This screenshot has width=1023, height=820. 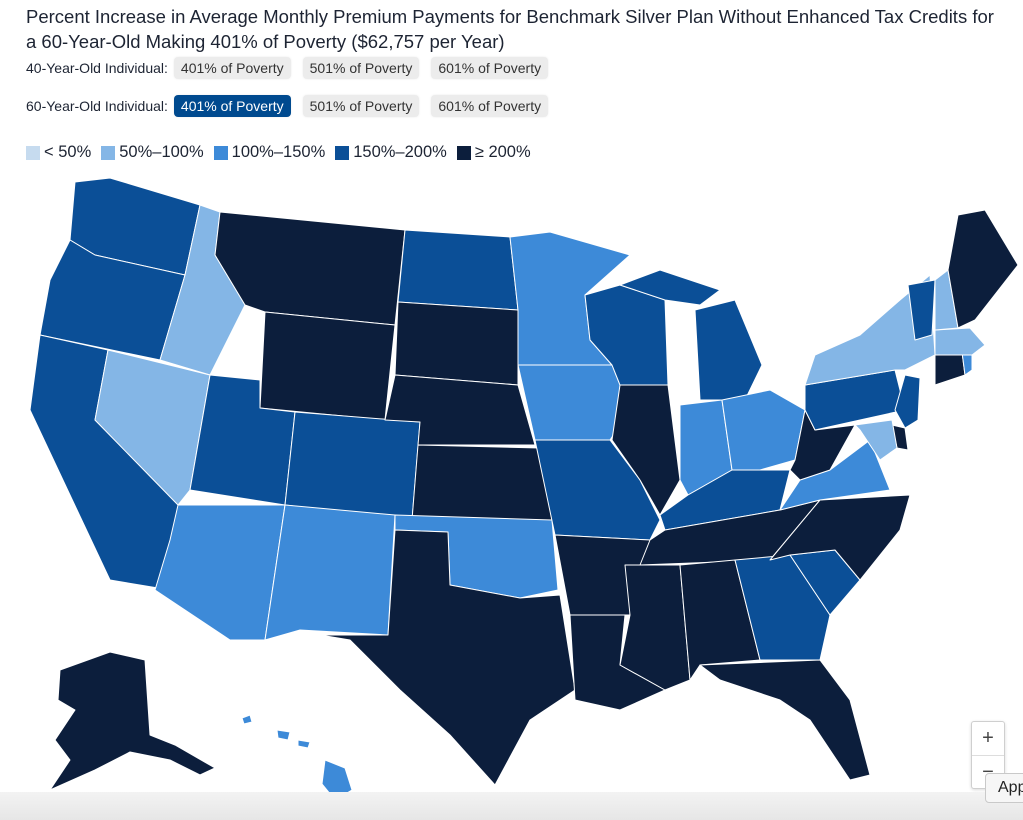 I want to click on legend-item-150-200: 150%–200%, so click(x=391, y=152).